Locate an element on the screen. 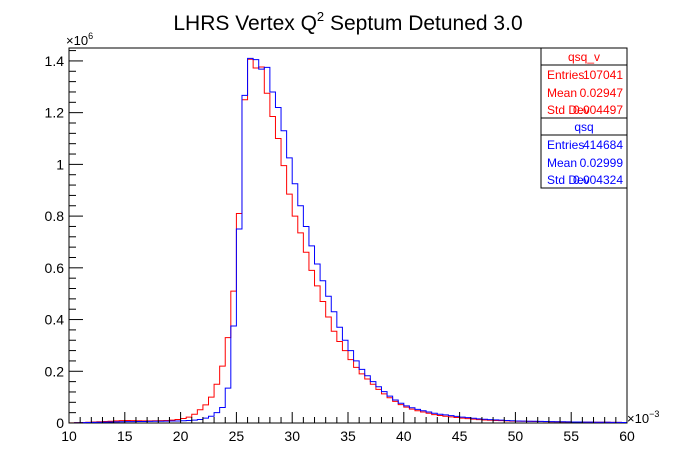 The image size is (696, 472). x-axis: 10 15 20 25 30 35 40 45 50 55 60 is located at coordinates (348, 428).